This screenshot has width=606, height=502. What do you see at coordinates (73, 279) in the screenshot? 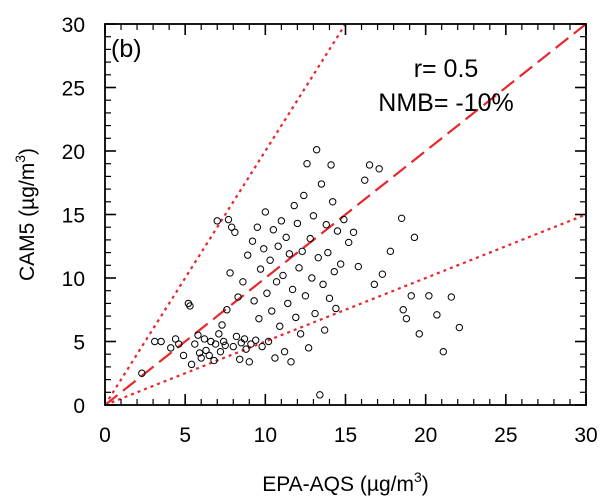
I see `y-tick-label: 10` at bounding box center [73, 279].